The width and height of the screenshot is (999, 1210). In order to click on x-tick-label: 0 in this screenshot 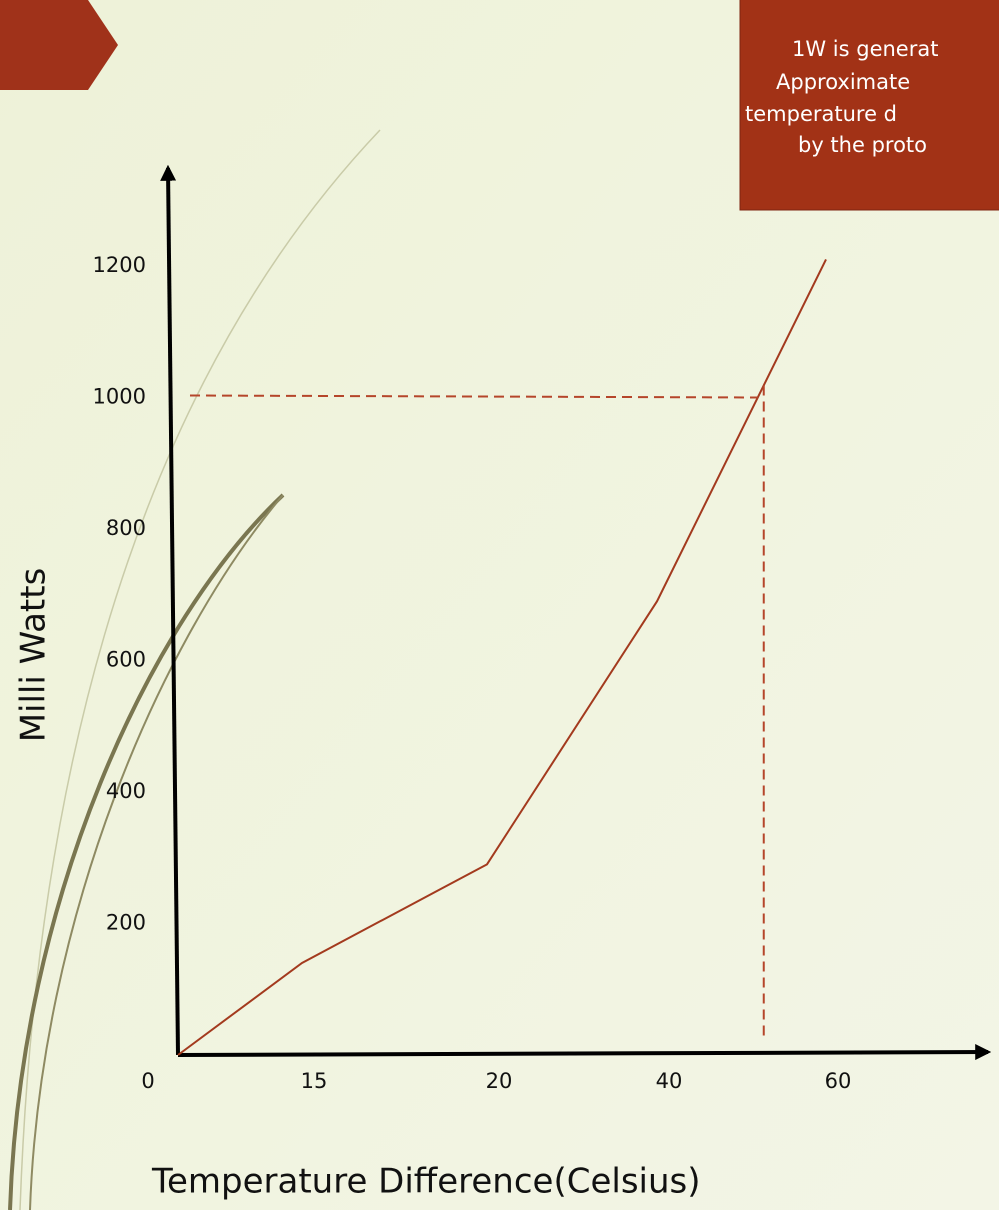, I will do `click(147, 1081)`.